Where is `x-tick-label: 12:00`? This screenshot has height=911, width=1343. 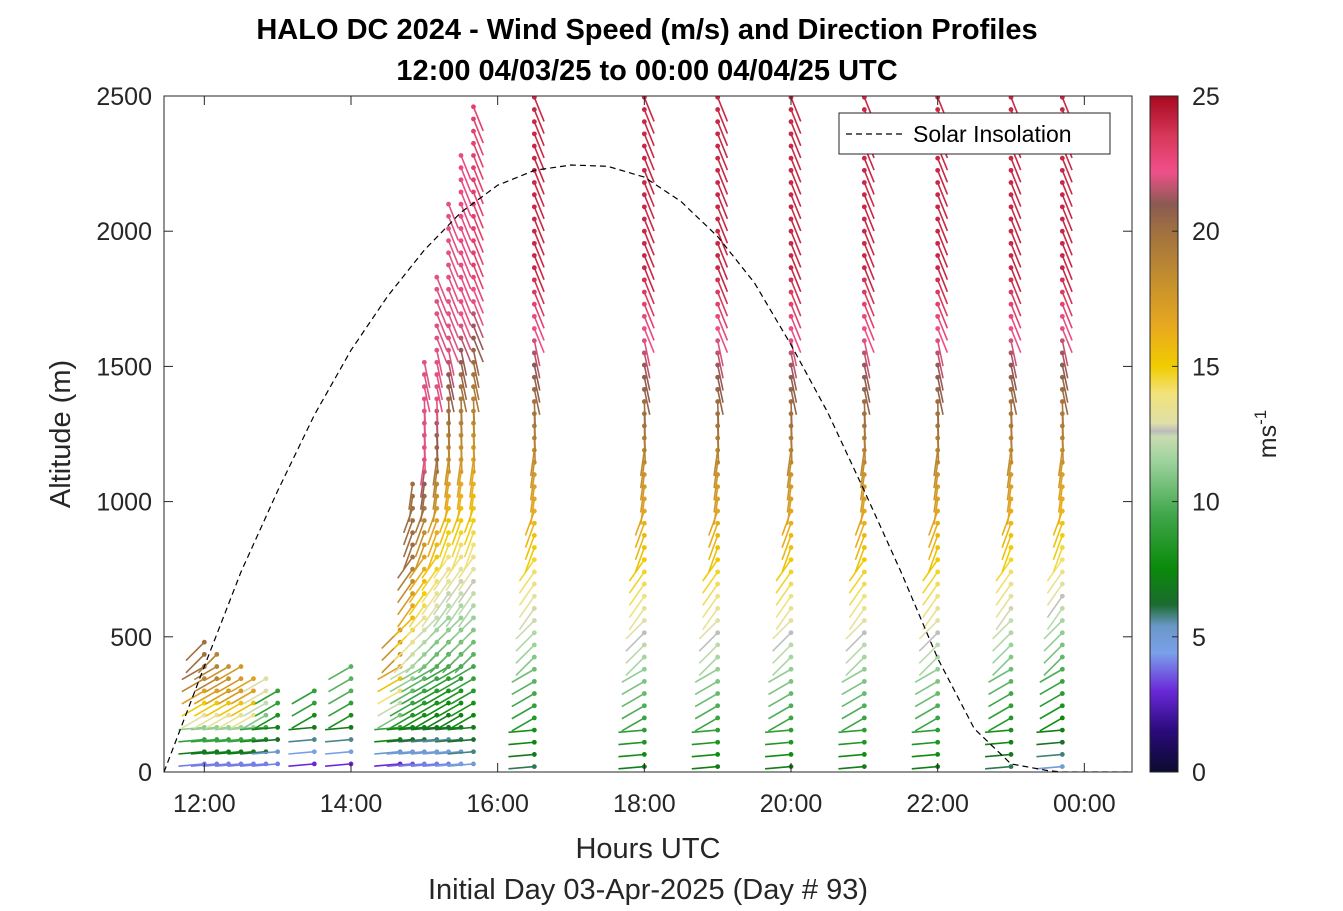
x-tick-label: 12:00 is located at coordinates (204, 804).